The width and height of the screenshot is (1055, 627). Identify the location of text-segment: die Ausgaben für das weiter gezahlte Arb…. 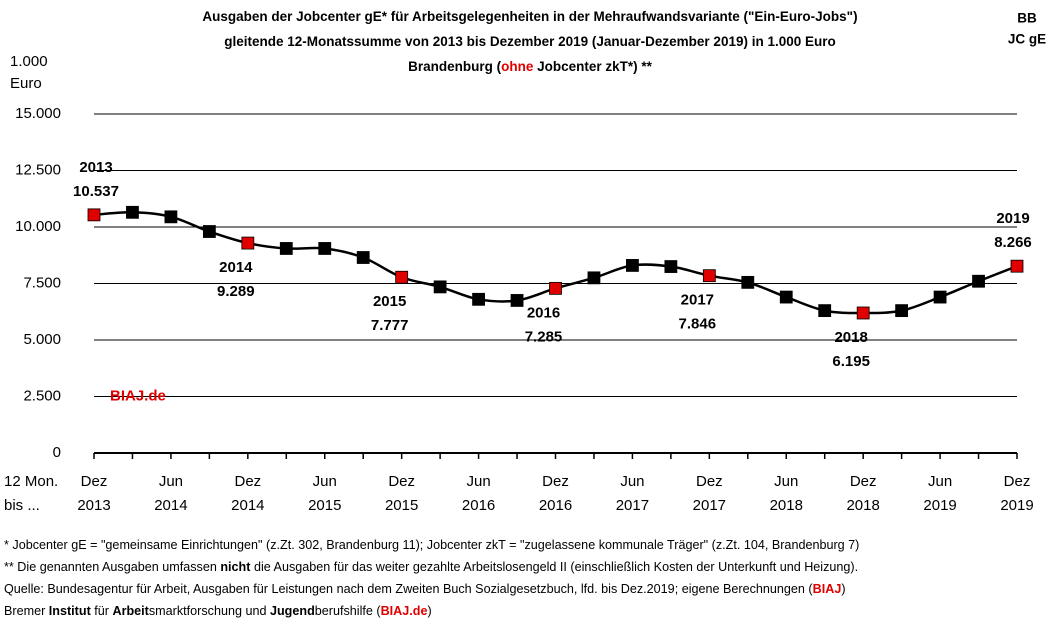
(554, 567).